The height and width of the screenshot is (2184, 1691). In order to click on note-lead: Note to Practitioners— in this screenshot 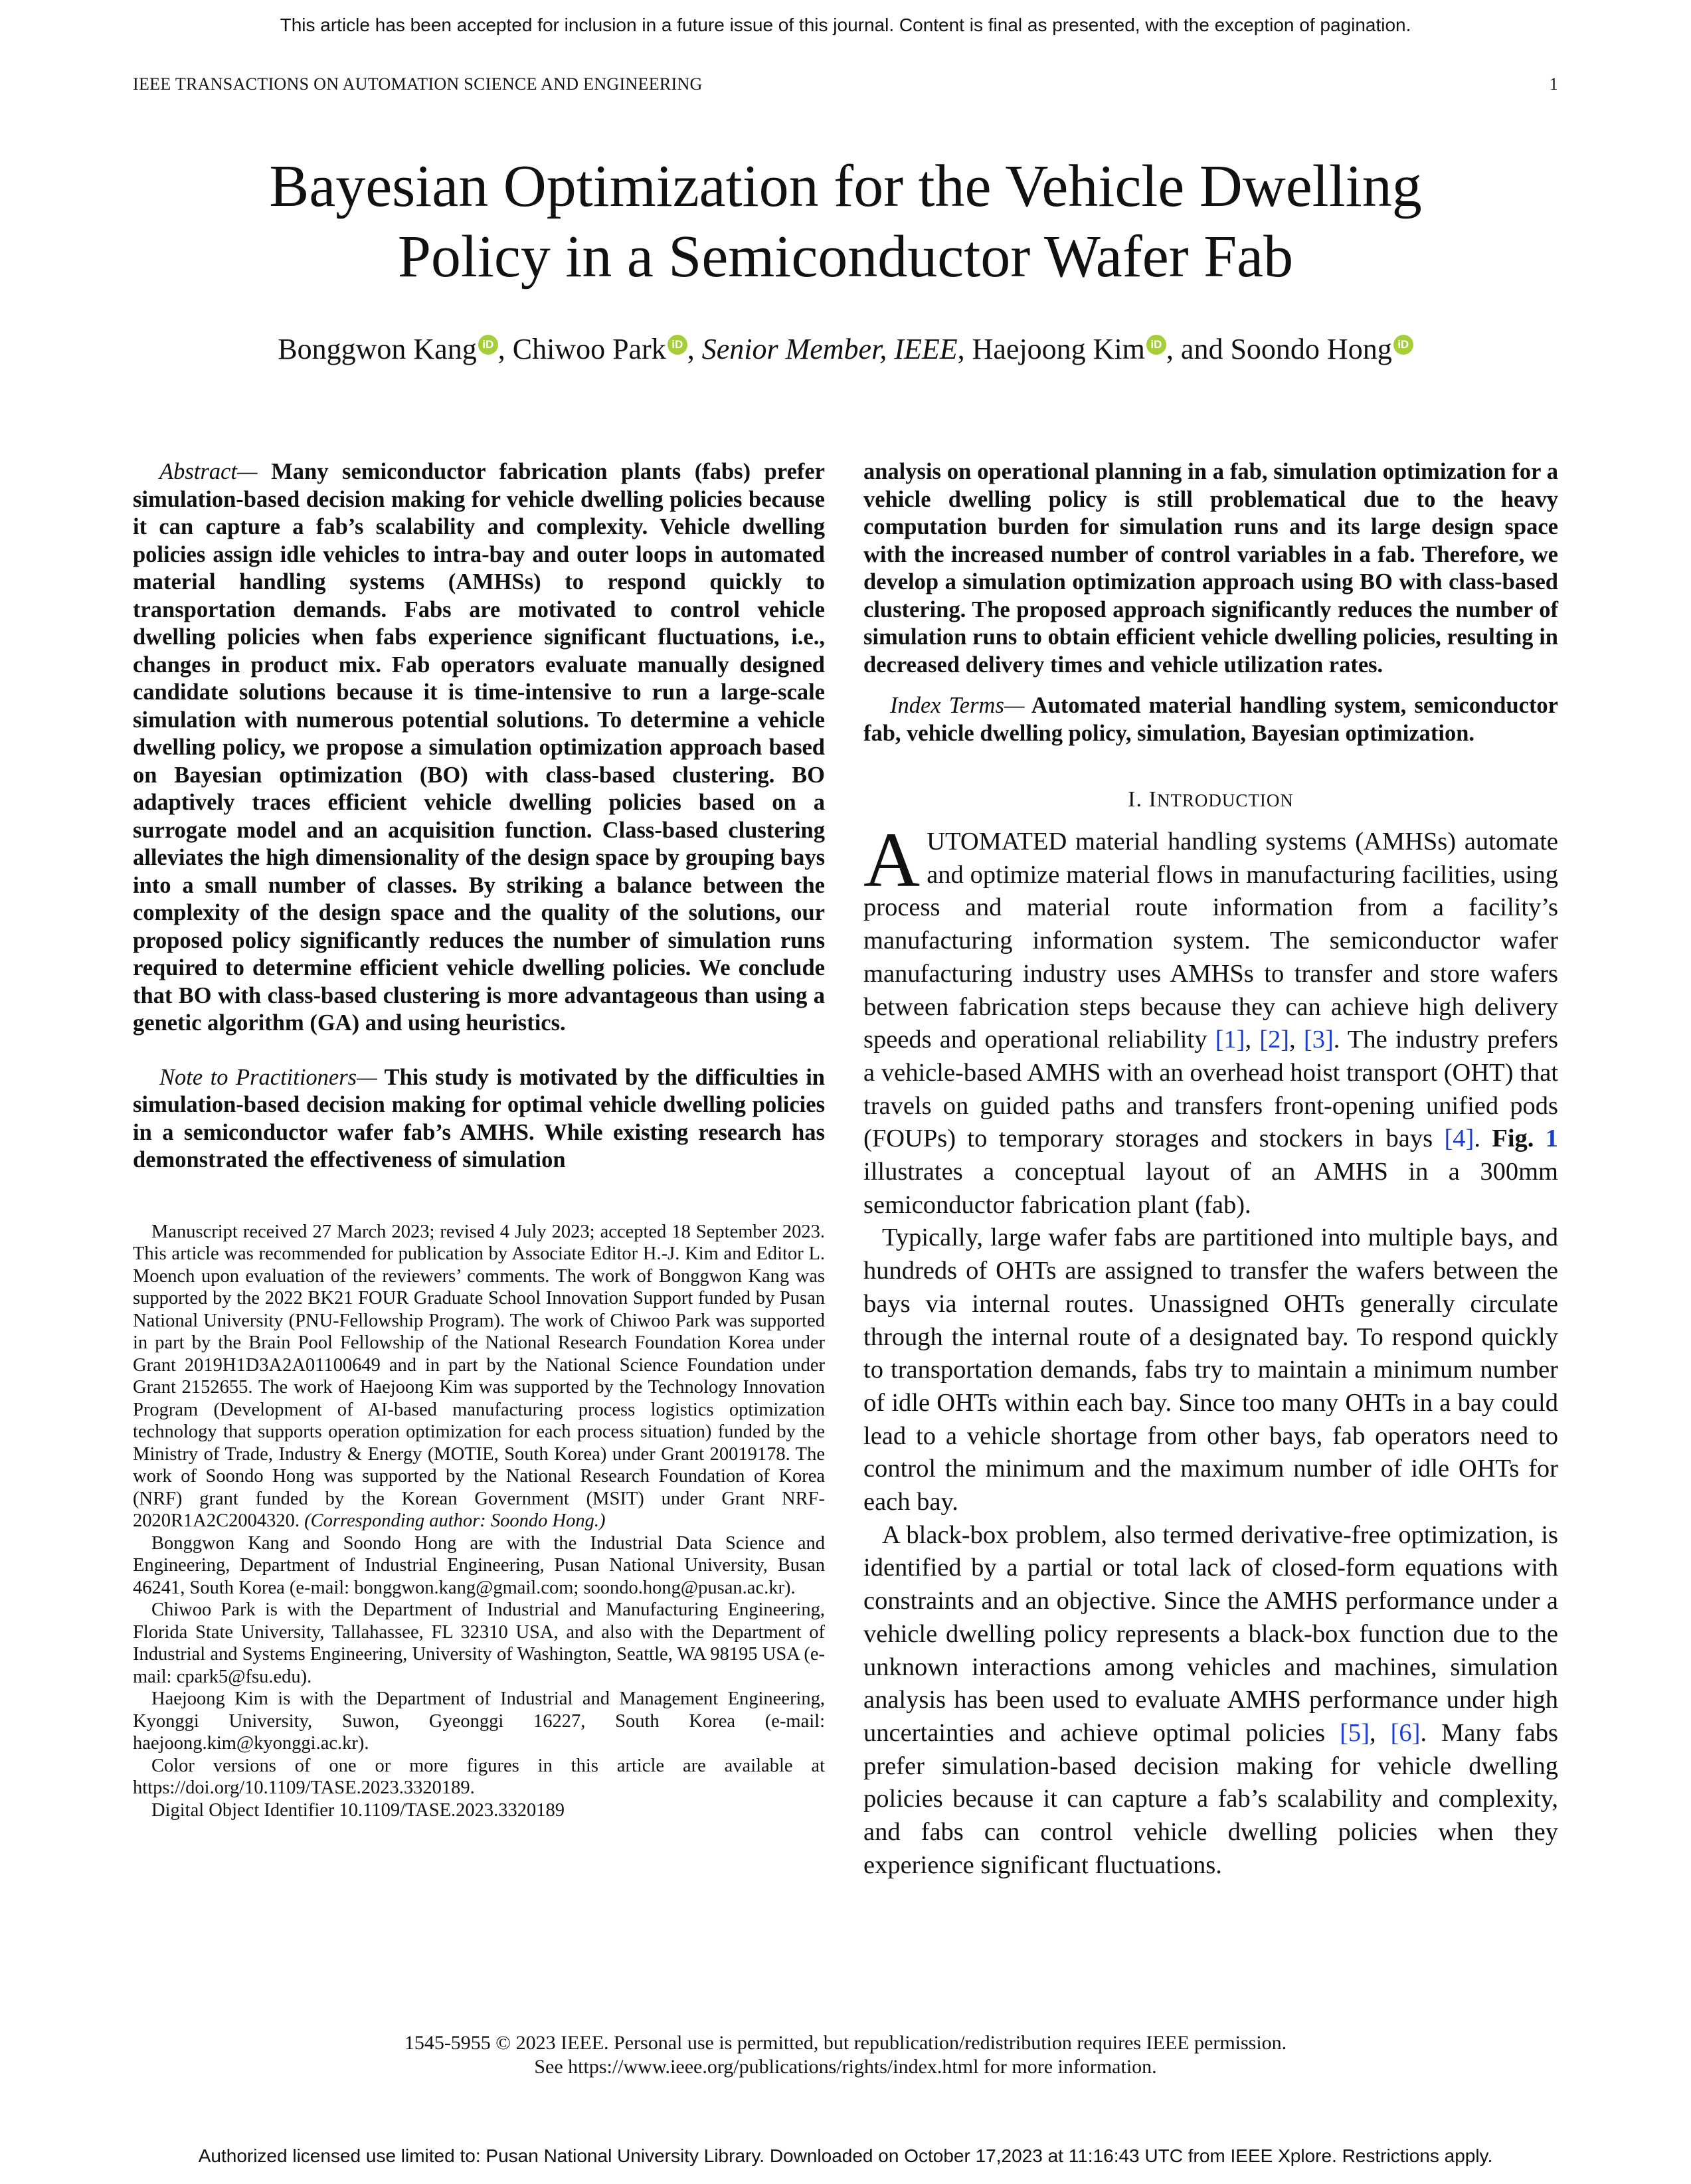, I will do `click(268, 1077)`.